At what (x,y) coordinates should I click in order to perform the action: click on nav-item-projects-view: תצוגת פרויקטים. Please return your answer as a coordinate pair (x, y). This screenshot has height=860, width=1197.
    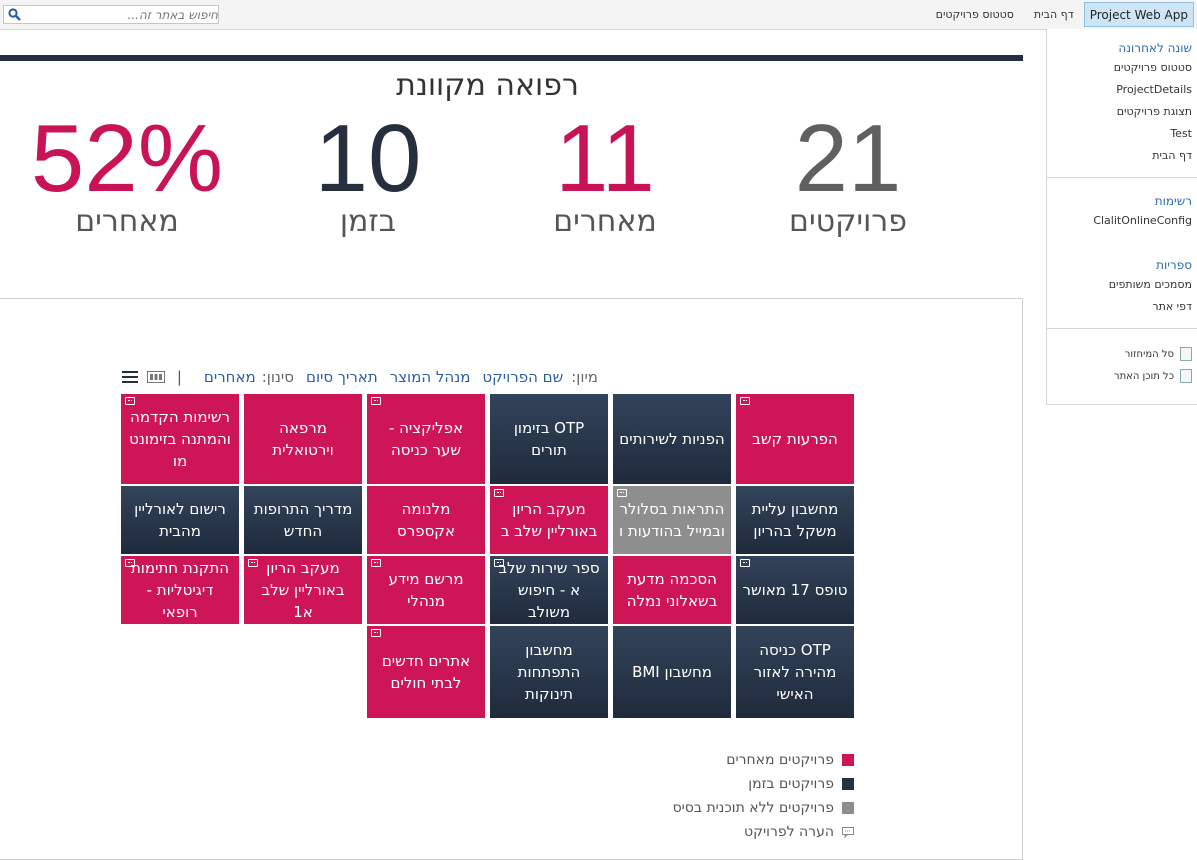
    Looking at the image, I should click on (1154, 111).